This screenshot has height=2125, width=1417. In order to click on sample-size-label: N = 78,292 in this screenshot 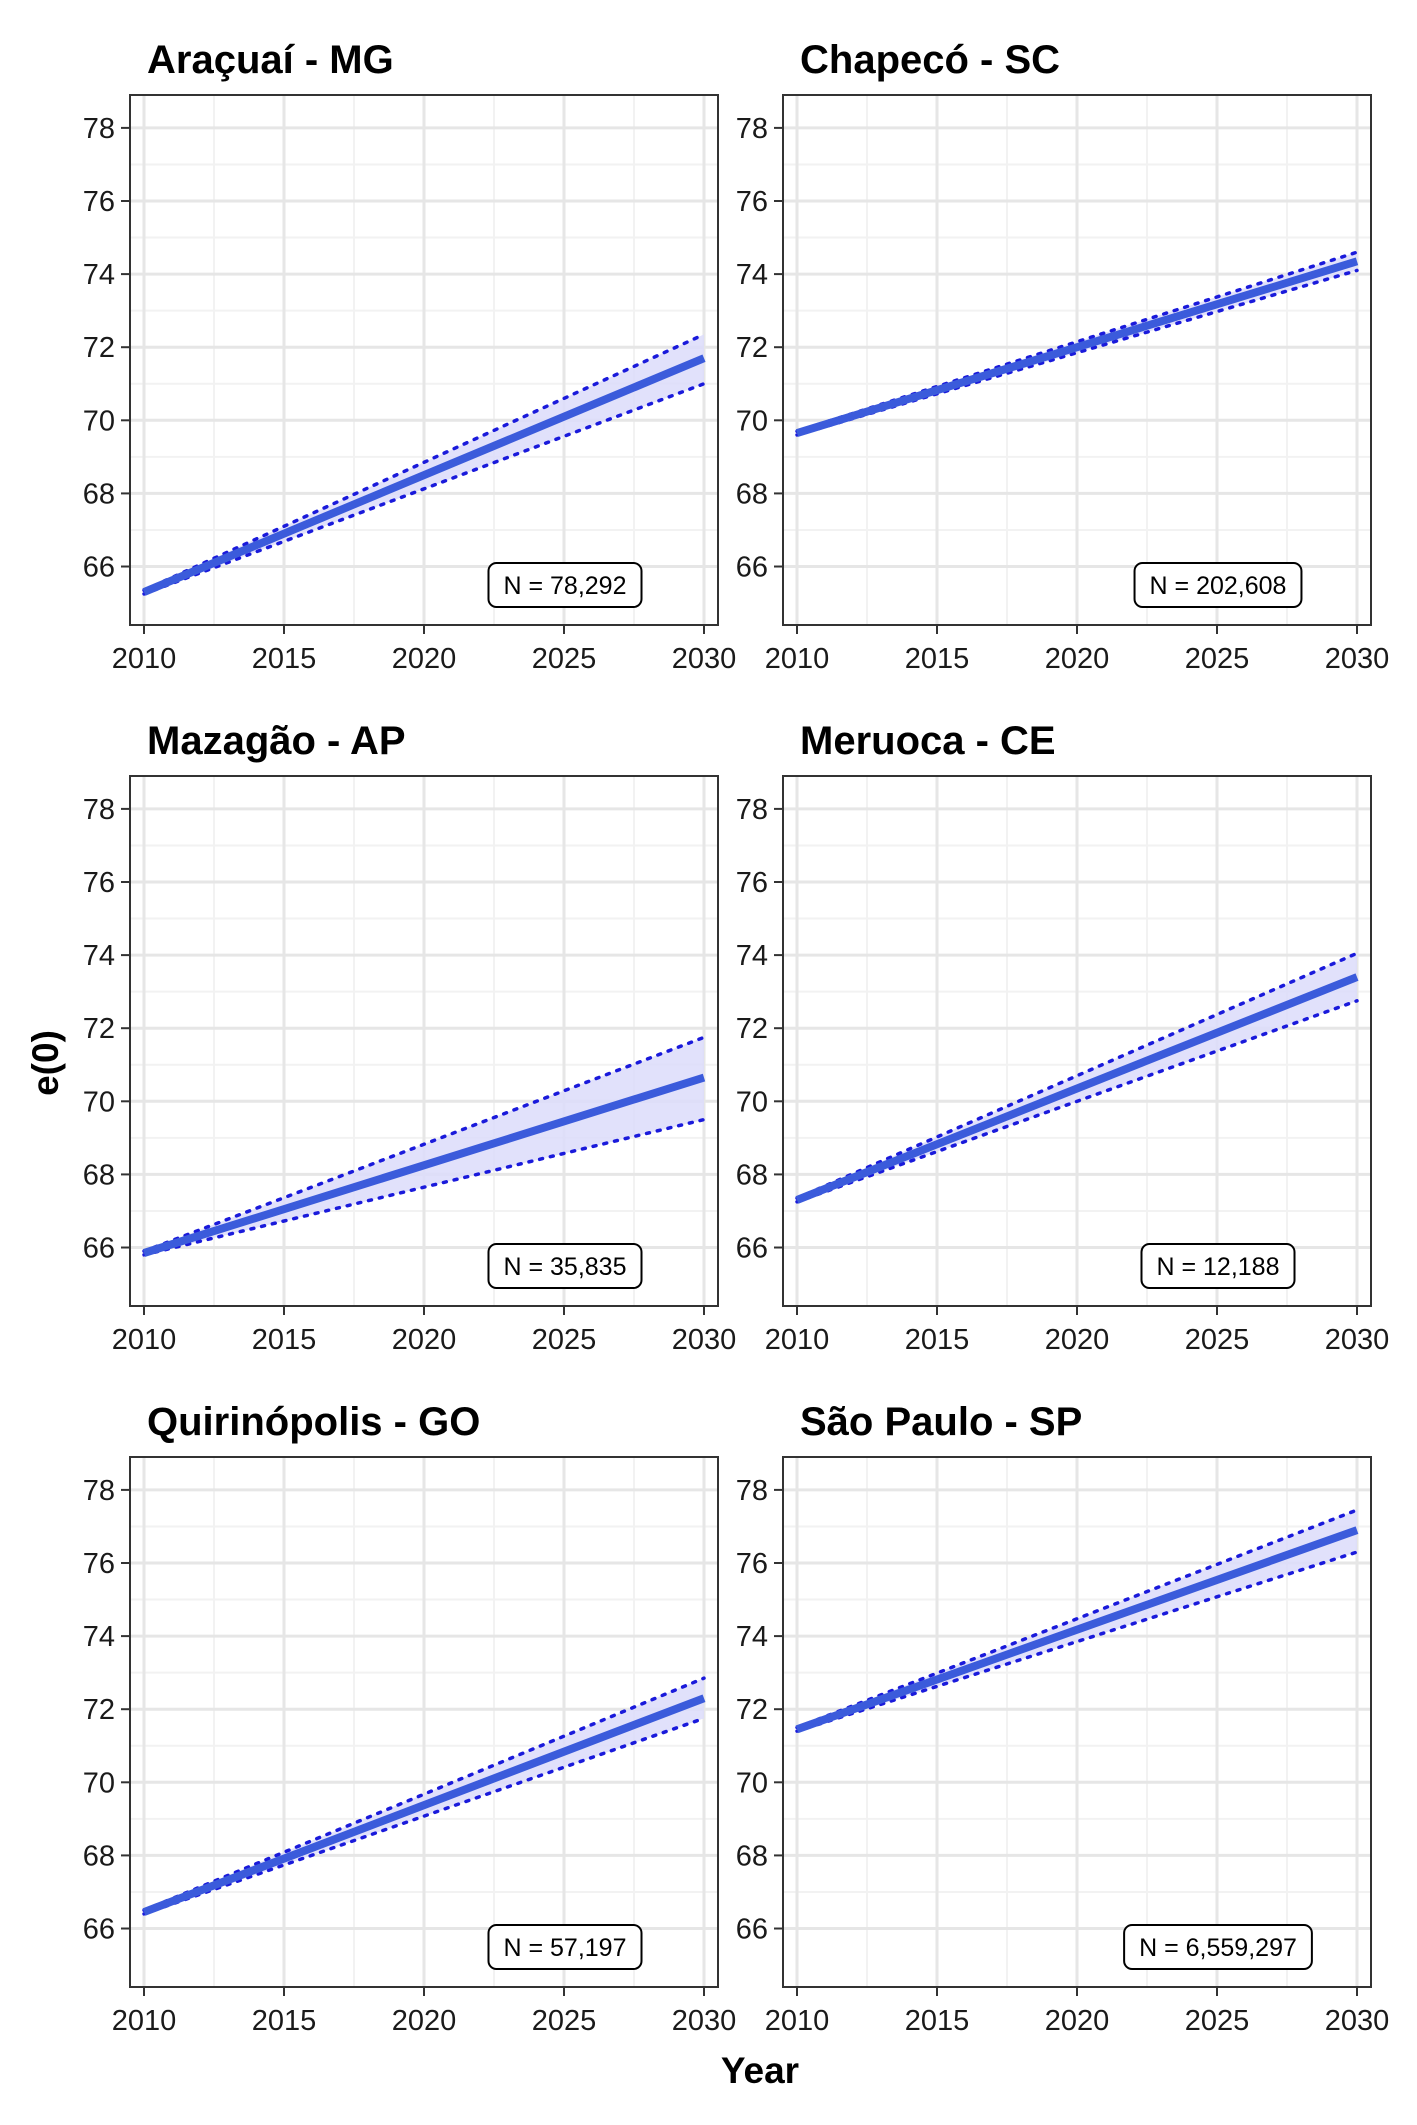, I will do `click(564, 586)`.